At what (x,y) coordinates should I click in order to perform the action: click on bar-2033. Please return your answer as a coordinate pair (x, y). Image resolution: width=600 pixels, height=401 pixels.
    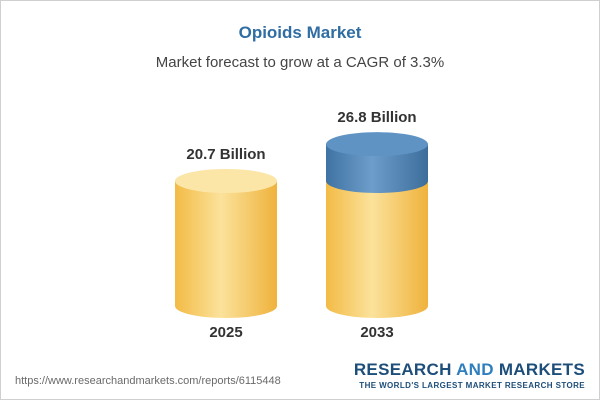
    Looking at the image, I should click on (377, 225).